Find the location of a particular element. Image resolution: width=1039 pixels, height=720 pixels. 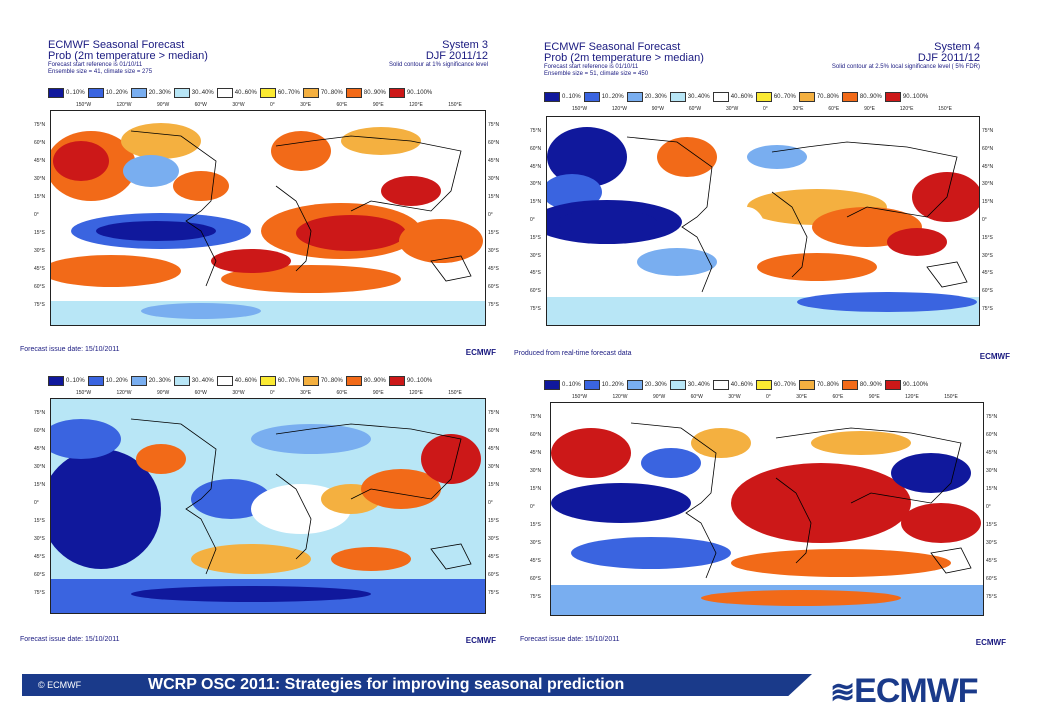

lat-tick-label: 60°S is located at coordinates (493, 287).